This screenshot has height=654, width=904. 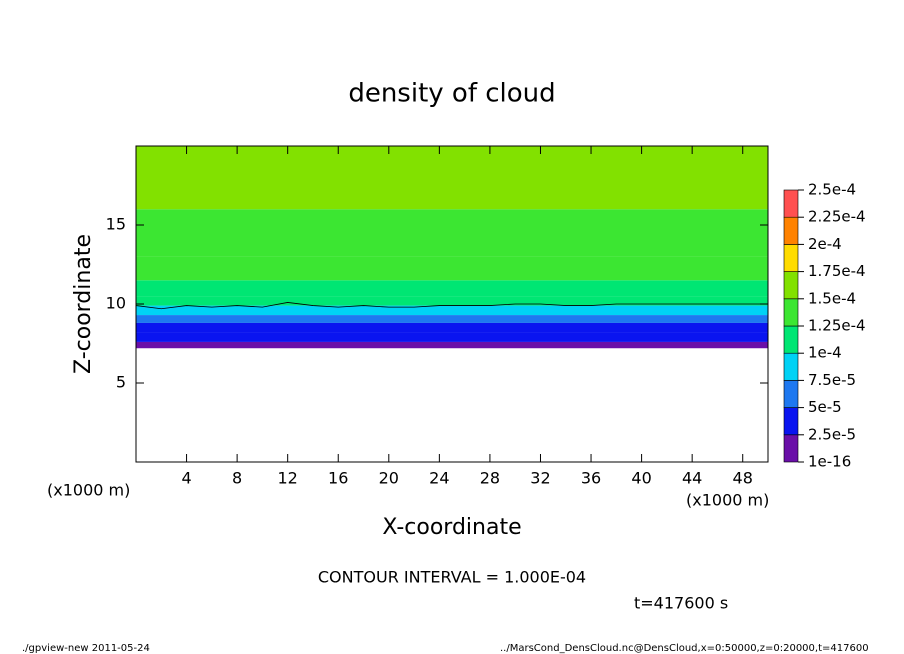 What do you see at coordinates (88, 490) in the screenshot?
I see `x-unit-left: (x1000 m)` at bounding box center [88, 490].